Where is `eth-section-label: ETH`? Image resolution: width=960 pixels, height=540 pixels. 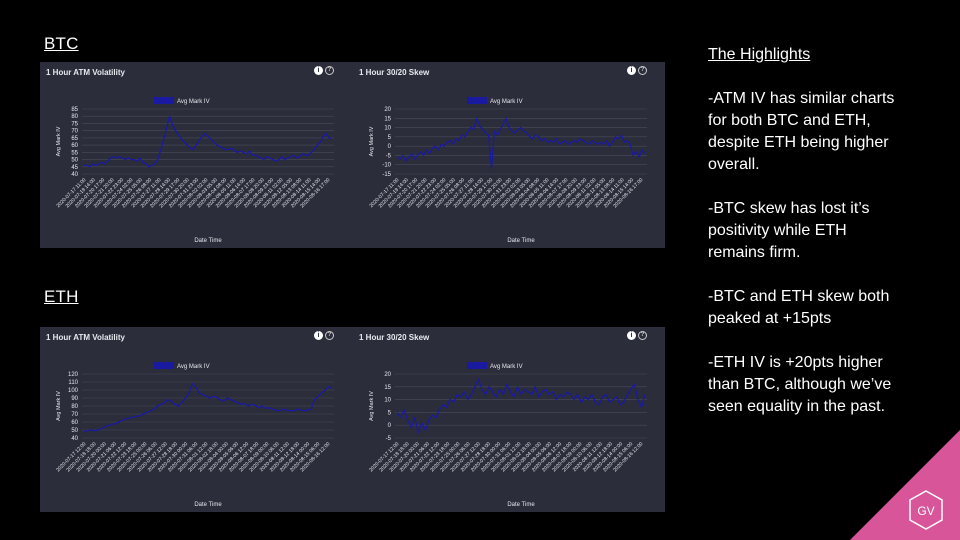
eth-section-label: ETH is located at coordinates (61, 296).